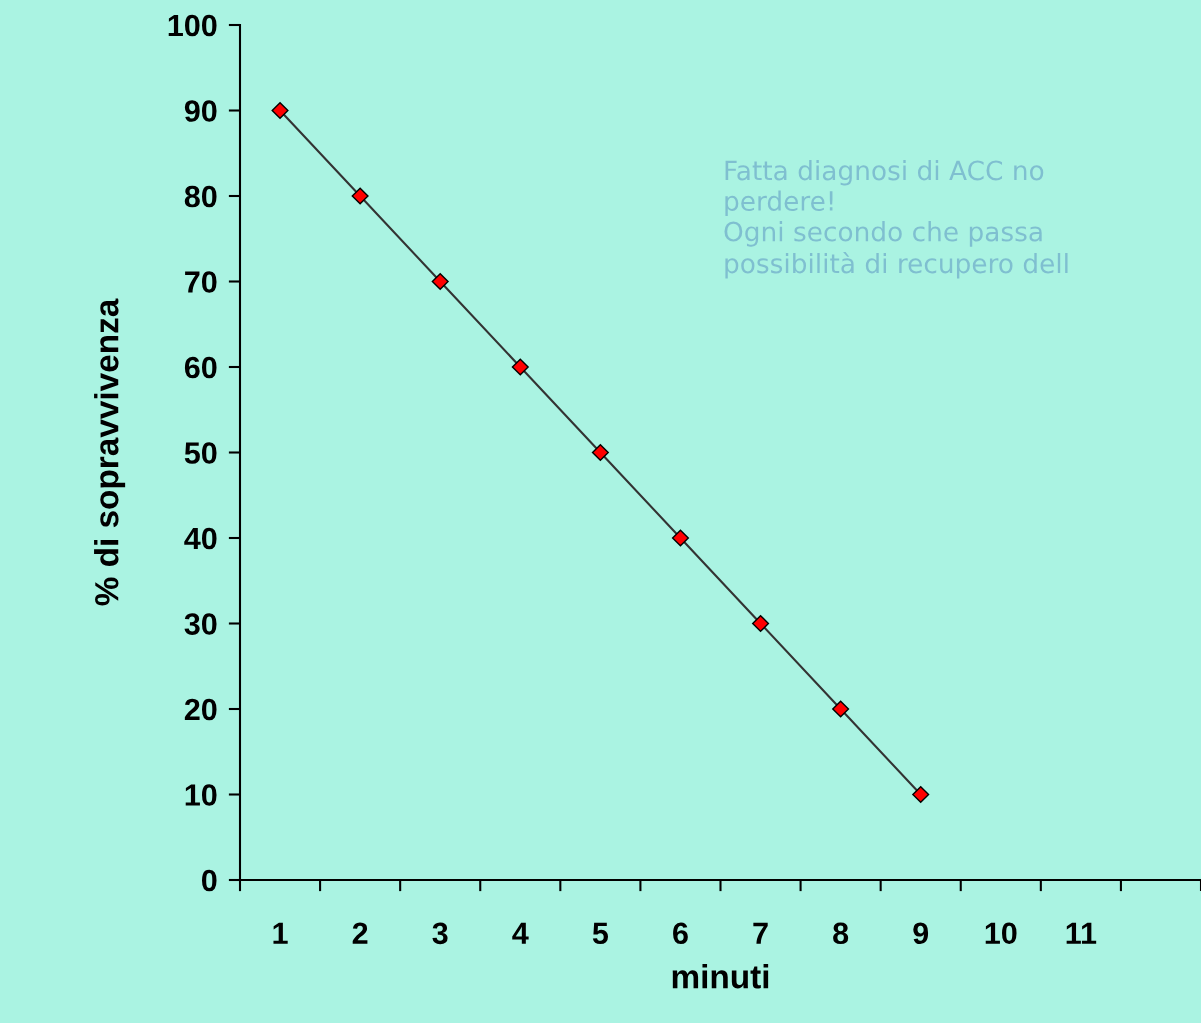 This screenshot has width=1201, height=1023. What do you see at coordinates (200, 196) in the screenshot?
I see `y-tick-label: 80` at bounding box center [200, 196].